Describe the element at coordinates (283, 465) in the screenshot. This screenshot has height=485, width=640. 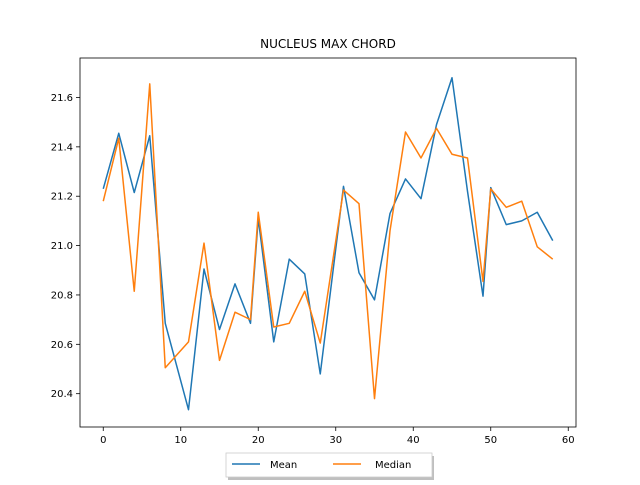
I see `legend-mean-label: Mean` at that location.